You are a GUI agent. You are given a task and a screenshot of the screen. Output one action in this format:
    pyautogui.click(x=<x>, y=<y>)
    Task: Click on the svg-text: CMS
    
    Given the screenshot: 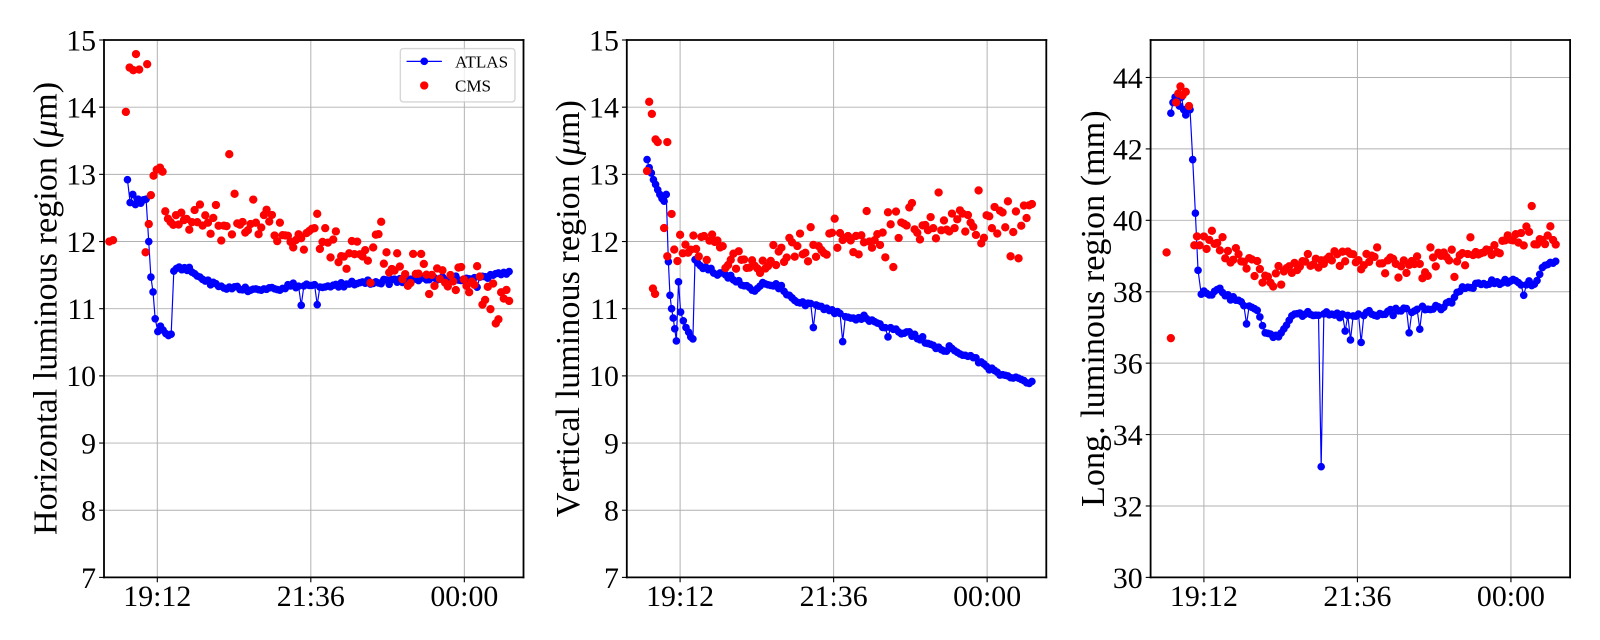 What is the action you would take?
    pyautogui.click(x=473, y=85)
    